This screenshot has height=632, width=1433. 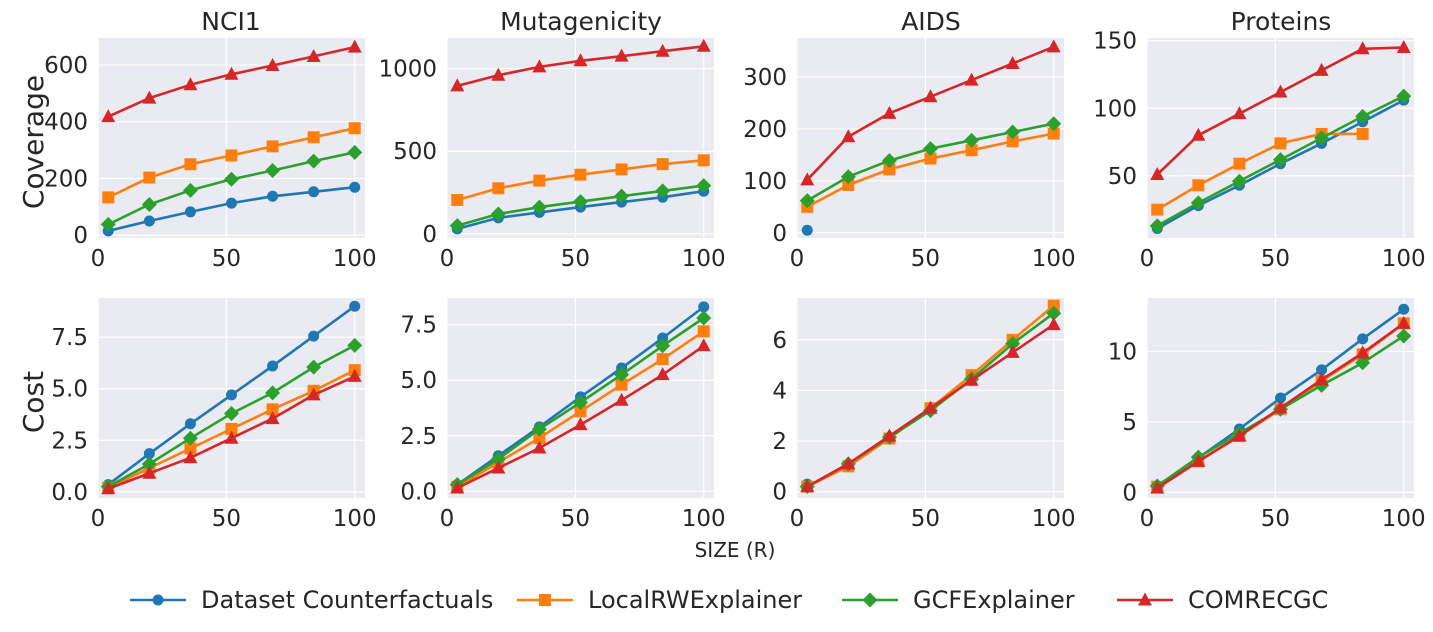 I want to click on y-tick-label: 5.0, so click(x=418, y=381).